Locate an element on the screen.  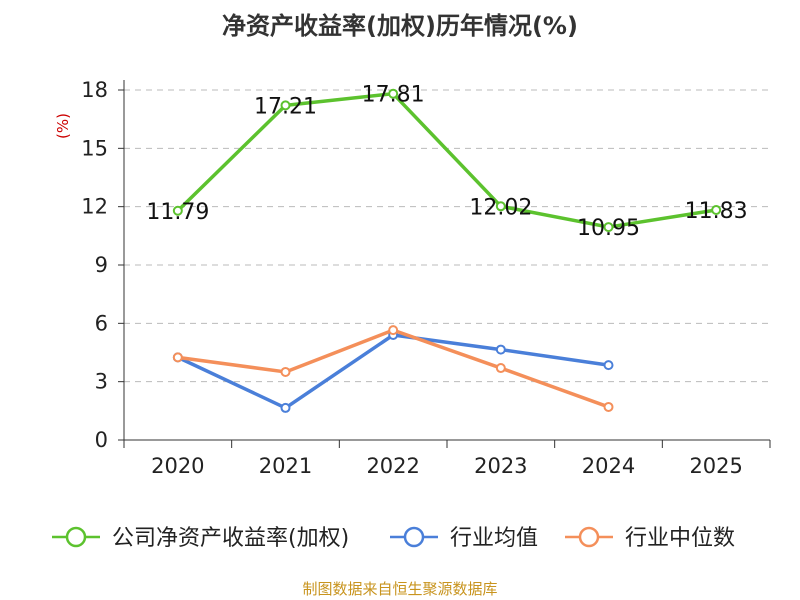
x-tick-label: 2023 is located at coordinates (500, 466).